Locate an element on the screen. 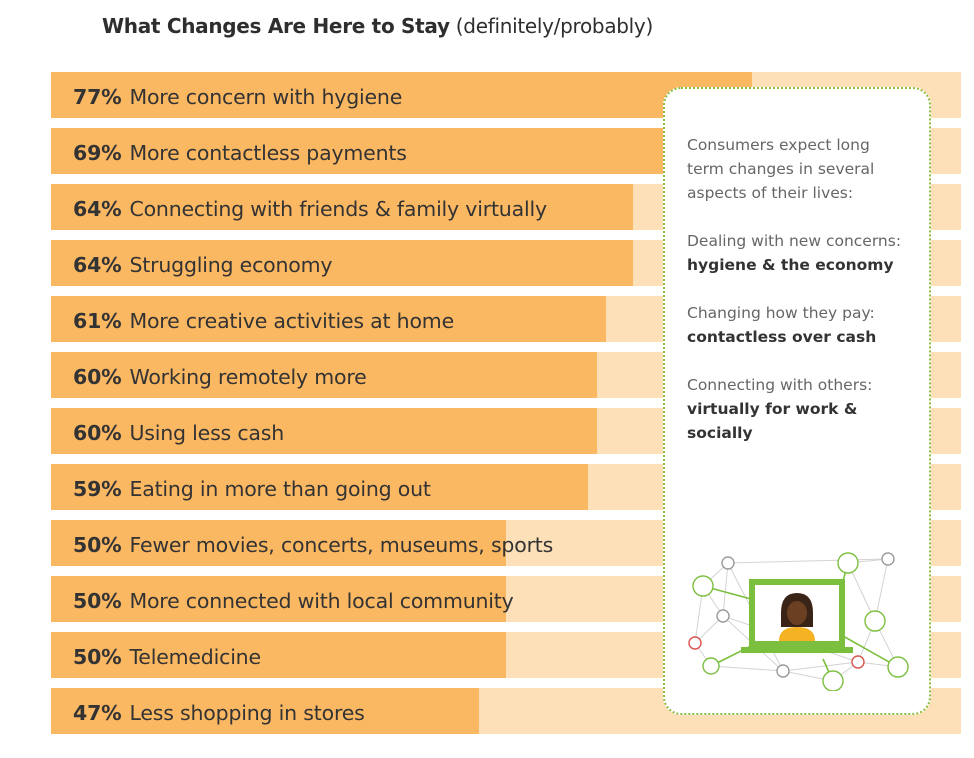 This screenshot has height=758, width=974. bar-label: 77% More concern with hygiene is located at coordinates (237, 95).